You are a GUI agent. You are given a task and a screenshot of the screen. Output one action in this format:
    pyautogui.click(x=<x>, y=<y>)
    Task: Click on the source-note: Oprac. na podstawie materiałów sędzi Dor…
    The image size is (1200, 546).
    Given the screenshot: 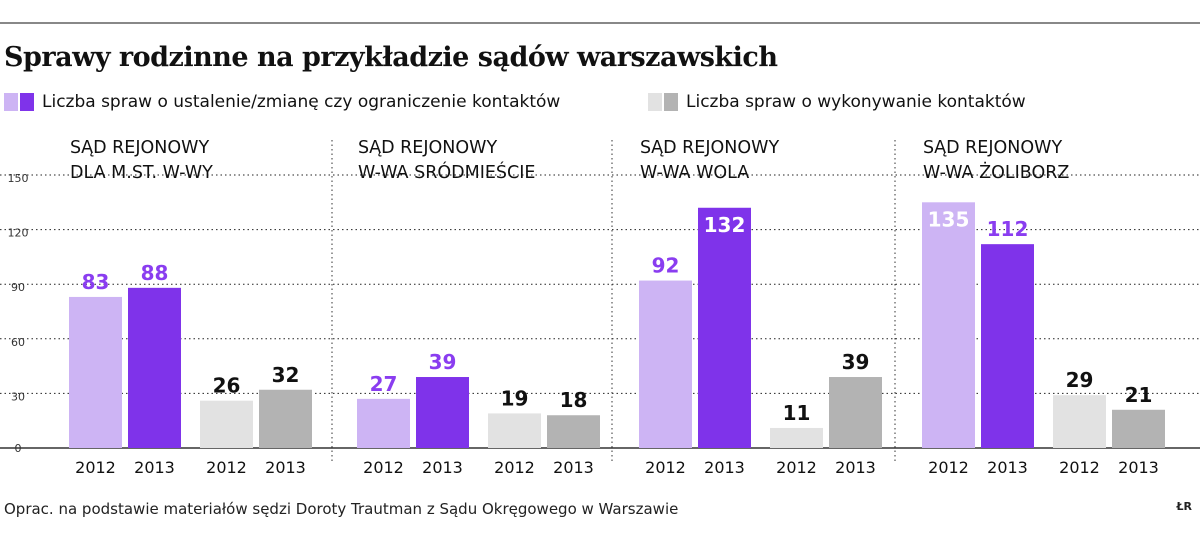 What is the action you would take?
    pyautogui.click(x=341, y=509)
    